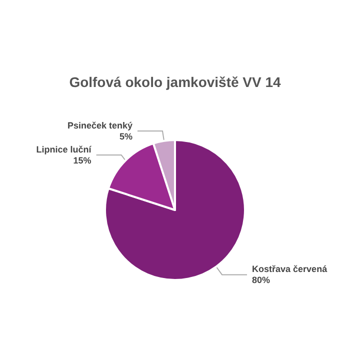  I want to click on slice-label: Psineček tenký, so click(99, 125).